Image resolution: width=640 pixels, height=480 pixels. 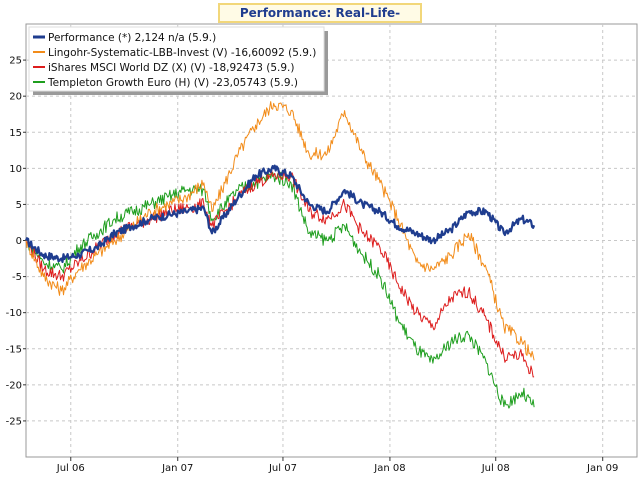 What do you see at coordinates (282, 468) in the screenshot?
I see `x-tick-label: Jul 07` at bounding box center [282, 468].